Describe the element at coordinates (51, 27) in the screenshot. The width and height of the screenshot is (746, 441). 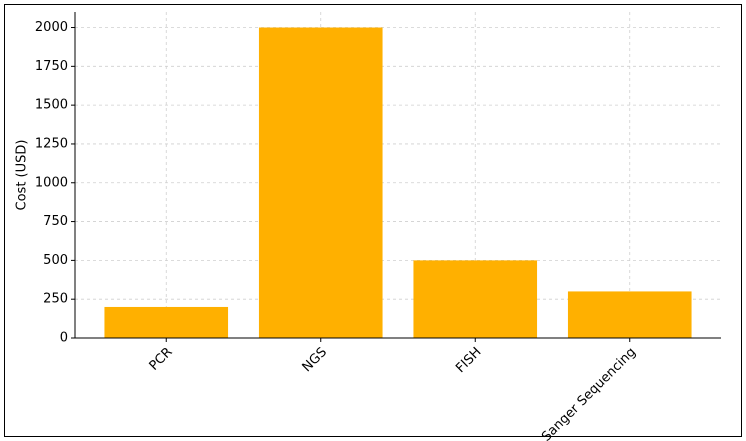
I see `y-tick-label: 2000` at that location.